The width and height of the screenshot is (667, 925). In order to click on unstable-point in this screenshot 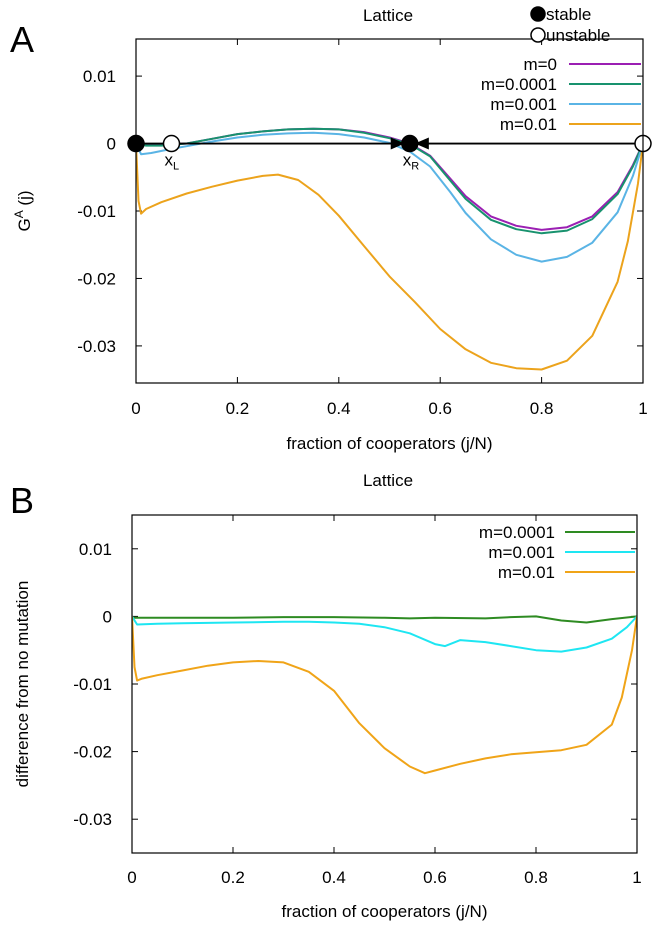, I will do `click(171, 144)`.